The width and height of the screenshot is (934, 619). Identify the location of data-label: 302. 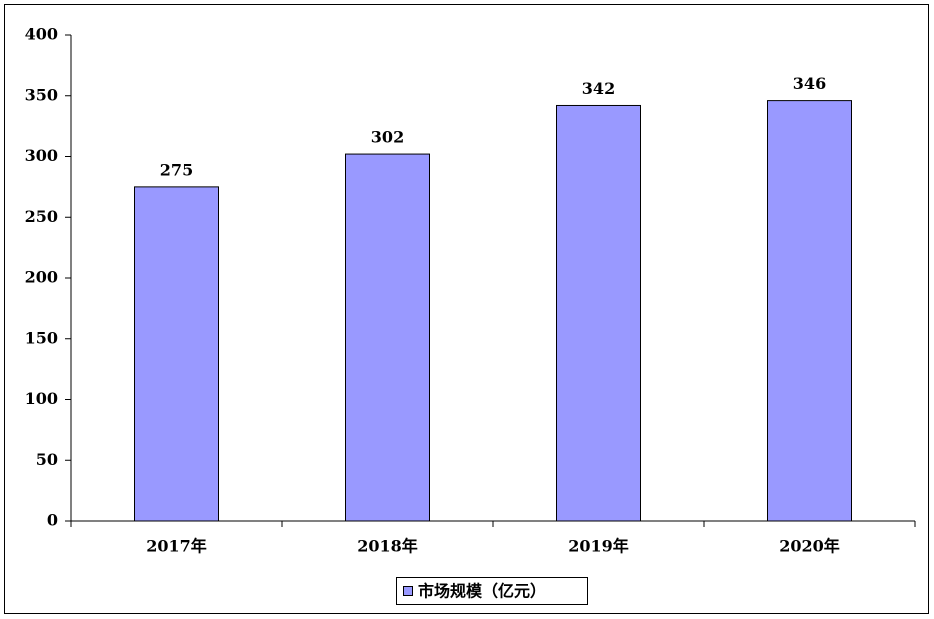
(387, 137).